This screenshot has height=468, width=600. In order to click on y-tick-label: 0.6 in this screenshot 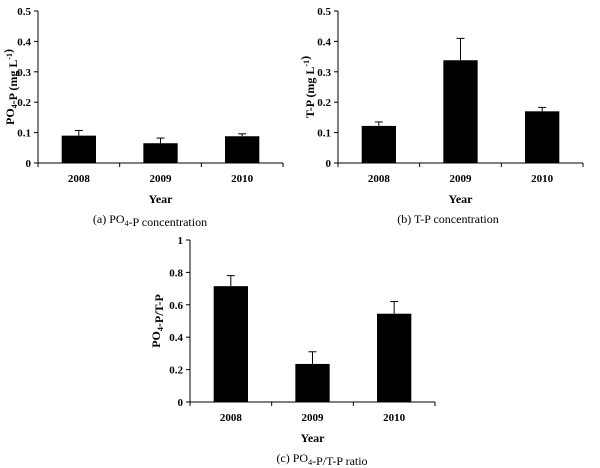, I will do `click(176, 306)`.